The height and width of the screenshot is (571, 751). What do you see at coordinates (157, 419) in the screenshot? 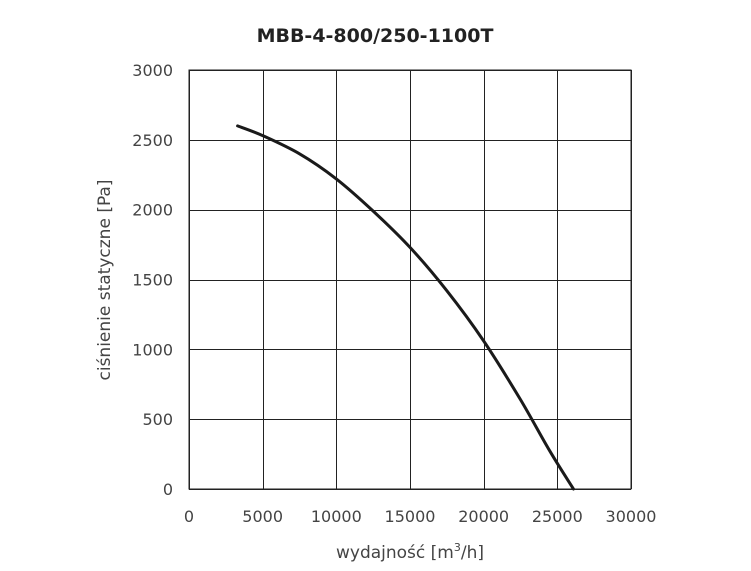
I see `y-tick-label: 500` at bounding box center [157, 419].